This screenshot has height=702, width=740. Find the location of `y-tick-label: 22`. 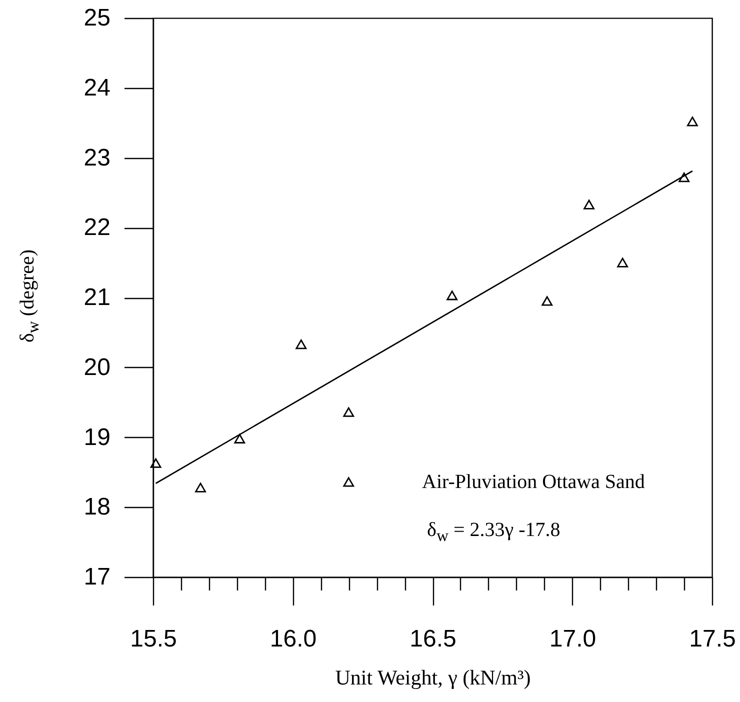

y-tick-label: 22 is located at coordinates (97, 228).